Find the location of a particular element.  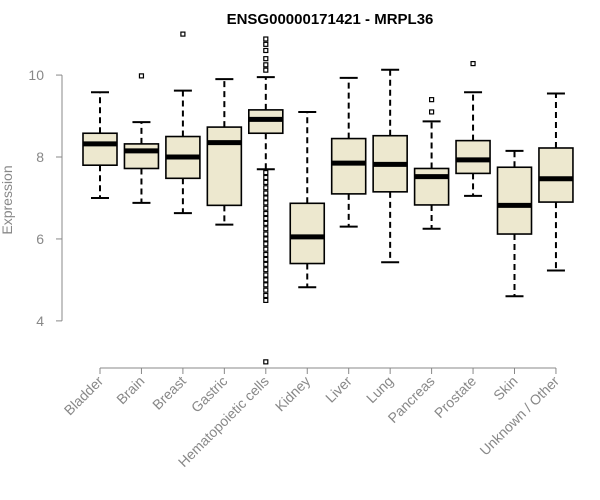

box-unknown-other is located at coordinates (556, 182).